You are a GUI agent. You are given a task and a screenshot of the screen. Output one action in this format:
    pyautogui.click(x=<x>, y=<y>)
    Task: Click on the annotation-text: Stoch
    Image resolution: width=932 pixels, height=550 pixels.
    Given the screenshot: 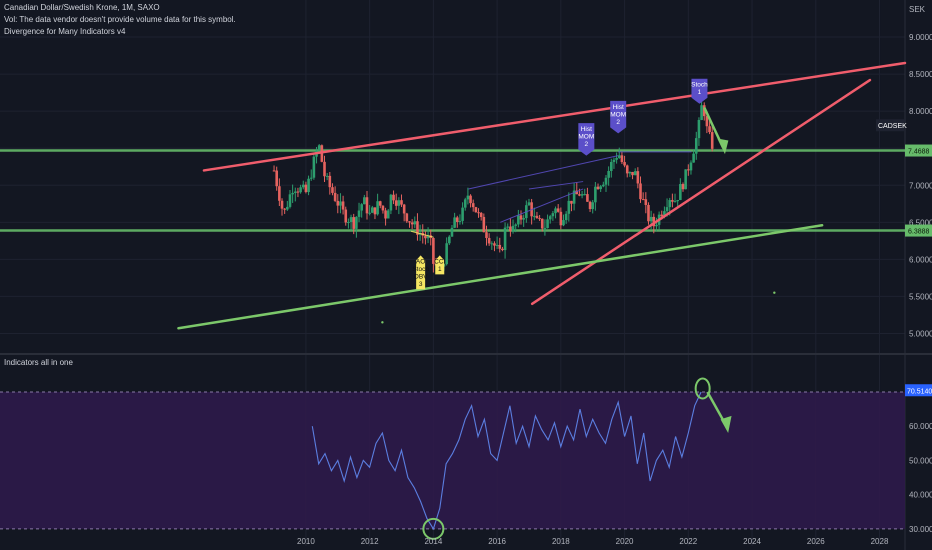 What is the action you would take?
    pyautogui.click(x=699, y=85)
    